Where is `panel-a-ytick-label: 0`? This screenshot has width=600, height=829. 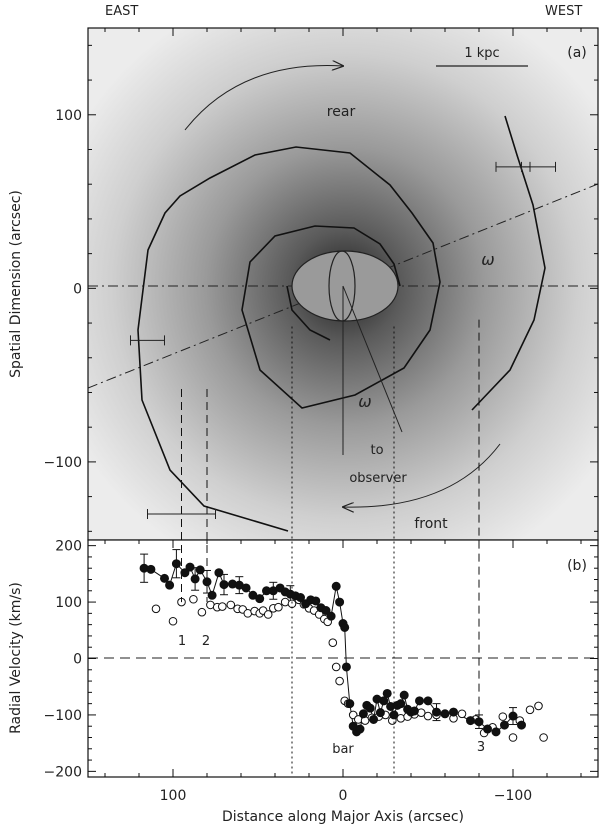 panel-a-ytick-label: 0 is located at coordinates (77, 289).